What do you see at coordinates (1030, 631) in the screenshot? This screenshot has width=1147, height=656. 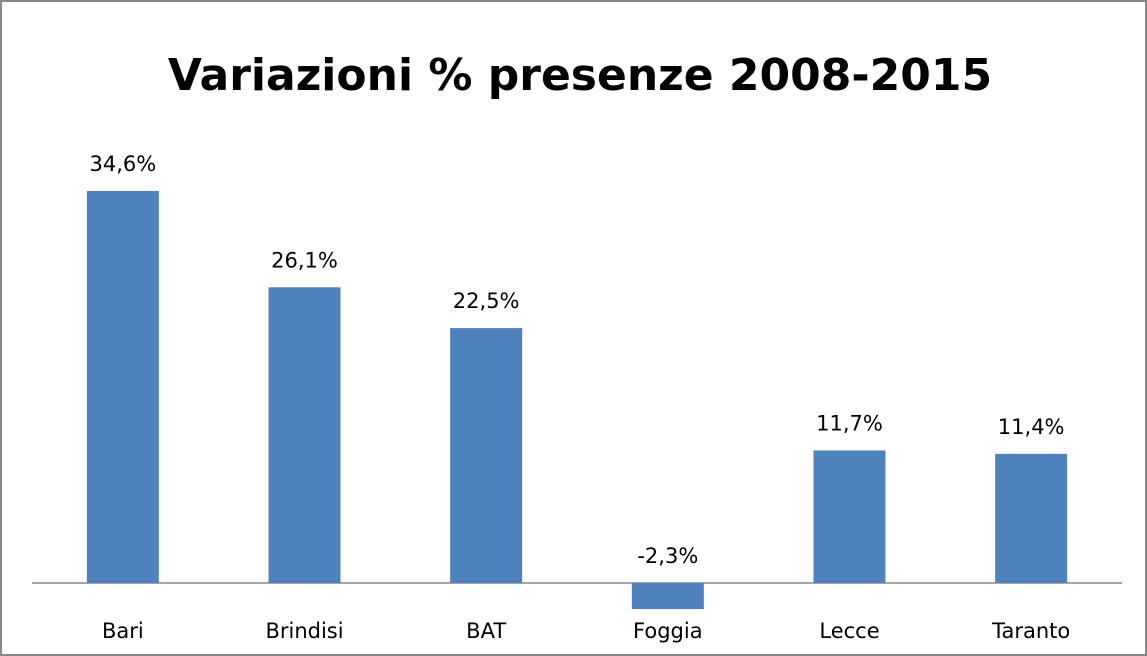 I see `x-tick-label: Taranto` at bounding box center [1030, 631].